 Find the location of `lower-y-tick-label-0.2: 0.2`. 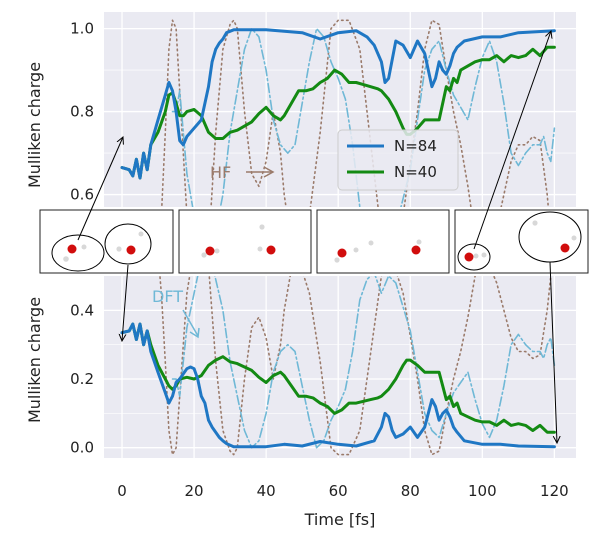

lower-y-tick-label-0.2: 0.2 is located at coordinates (82, 379).